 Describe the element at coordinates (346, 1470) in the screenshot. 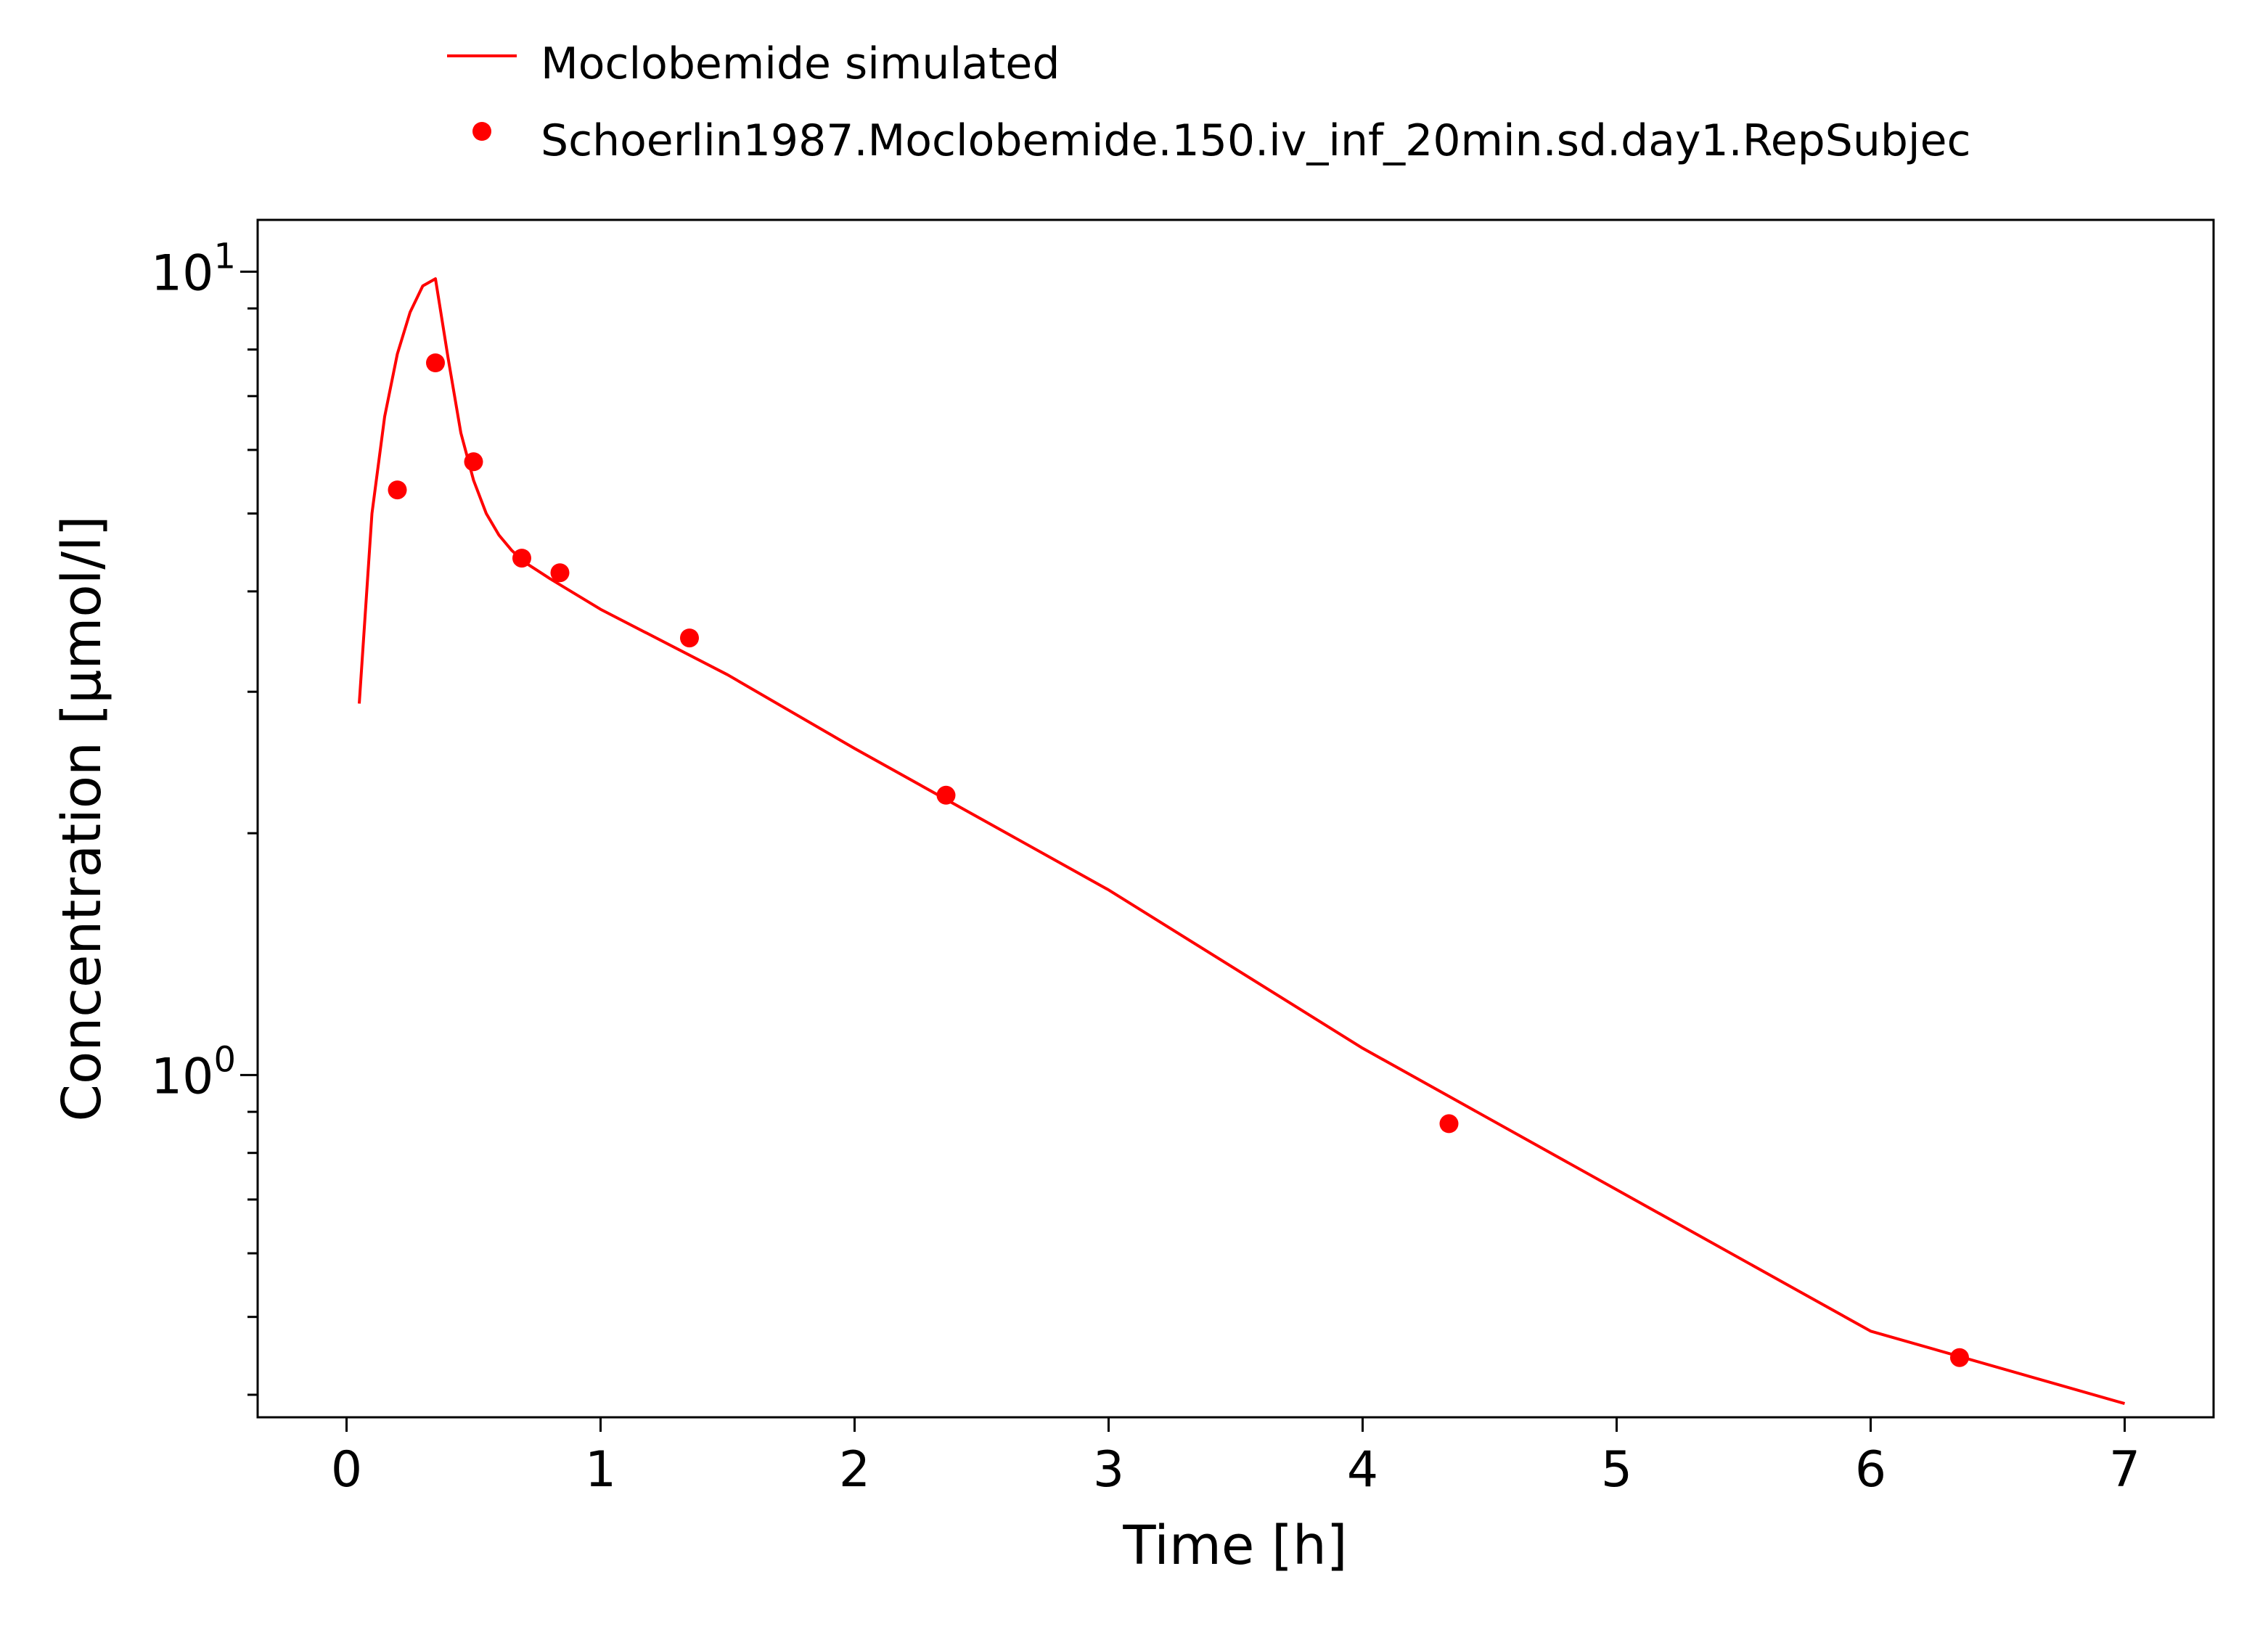

I see `x-tick-label: 0` at that location.